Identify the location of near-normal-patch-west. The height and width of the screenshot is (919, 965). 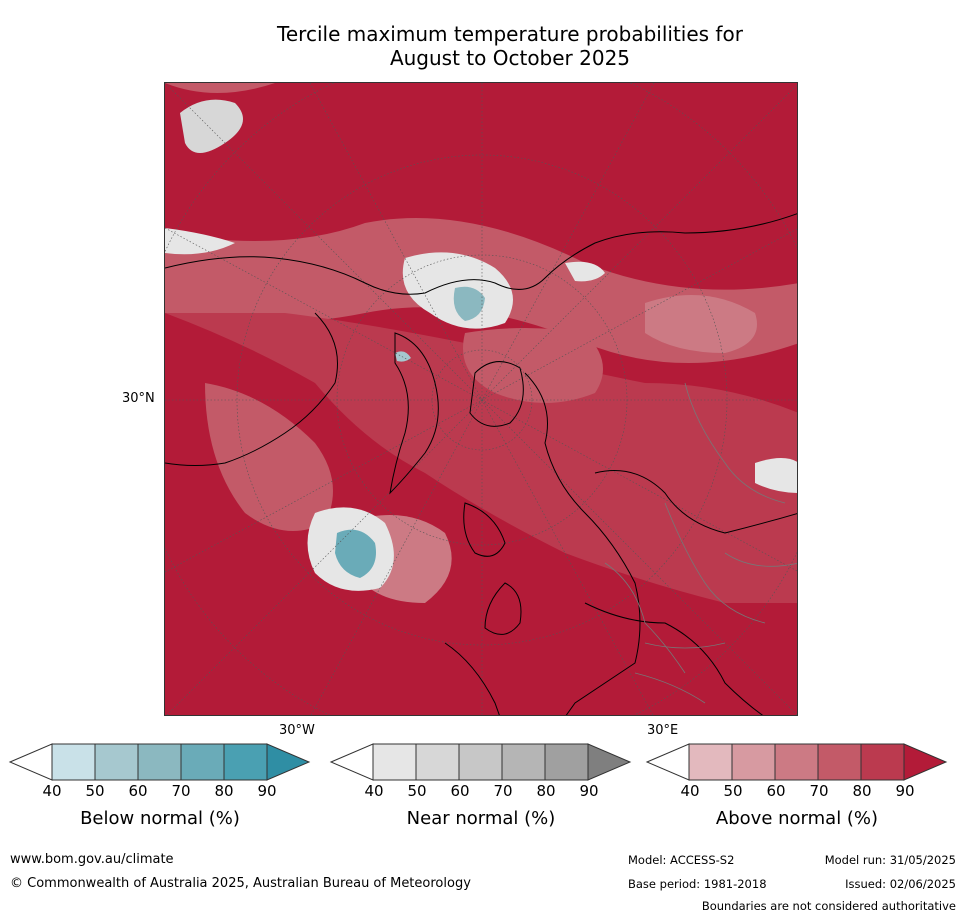
(200, 241).